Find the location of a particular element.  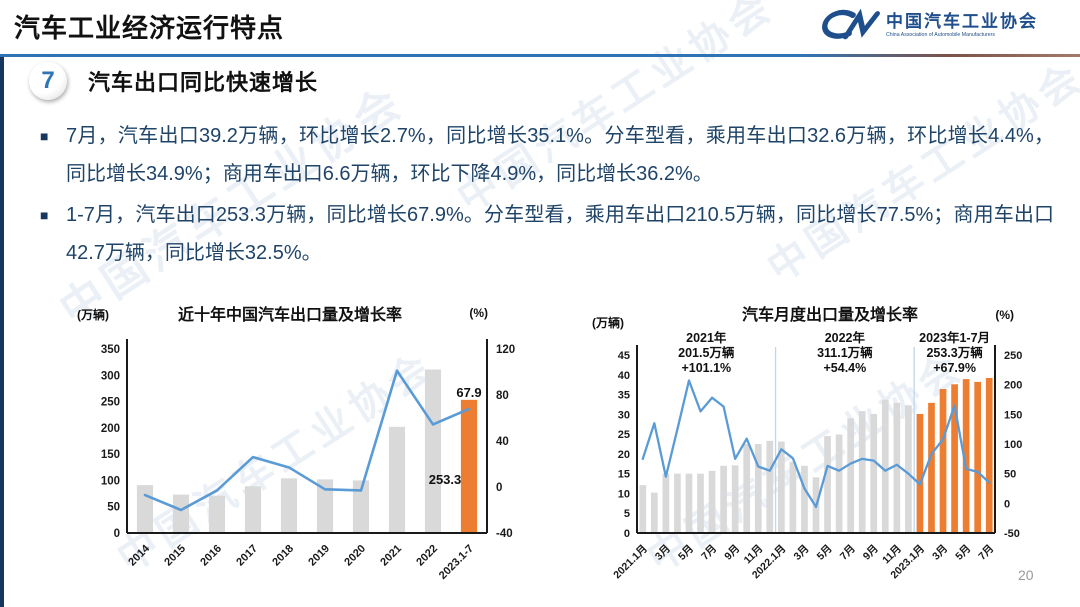

svg-text: 2014 is located at coordinates (139, 555).